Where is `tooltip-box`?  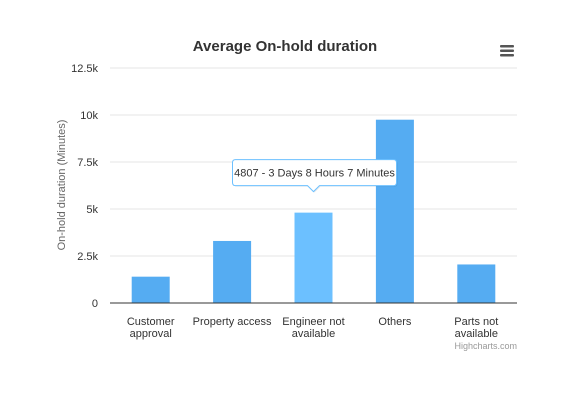 tooltip-box is located at coordinates (314, 176).